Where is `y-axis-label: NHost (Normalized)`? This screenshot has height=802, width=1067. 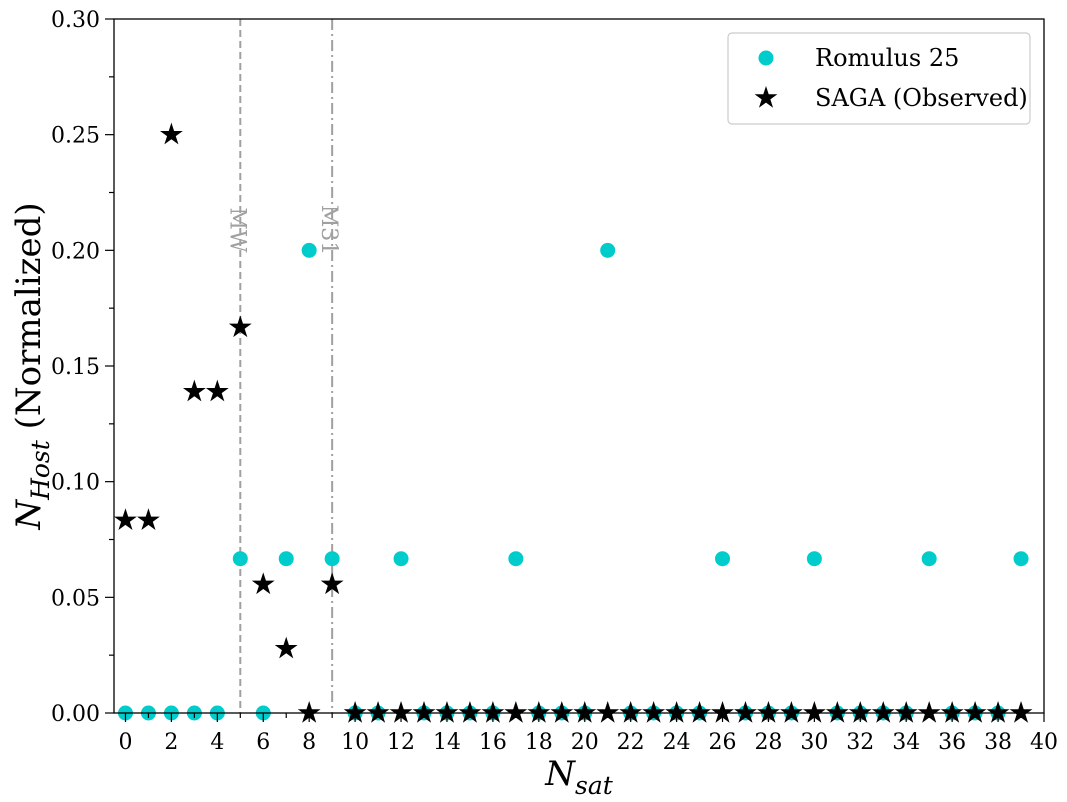 y-axis-label: NHost (Normalized) is located at coordinates (32, 366).